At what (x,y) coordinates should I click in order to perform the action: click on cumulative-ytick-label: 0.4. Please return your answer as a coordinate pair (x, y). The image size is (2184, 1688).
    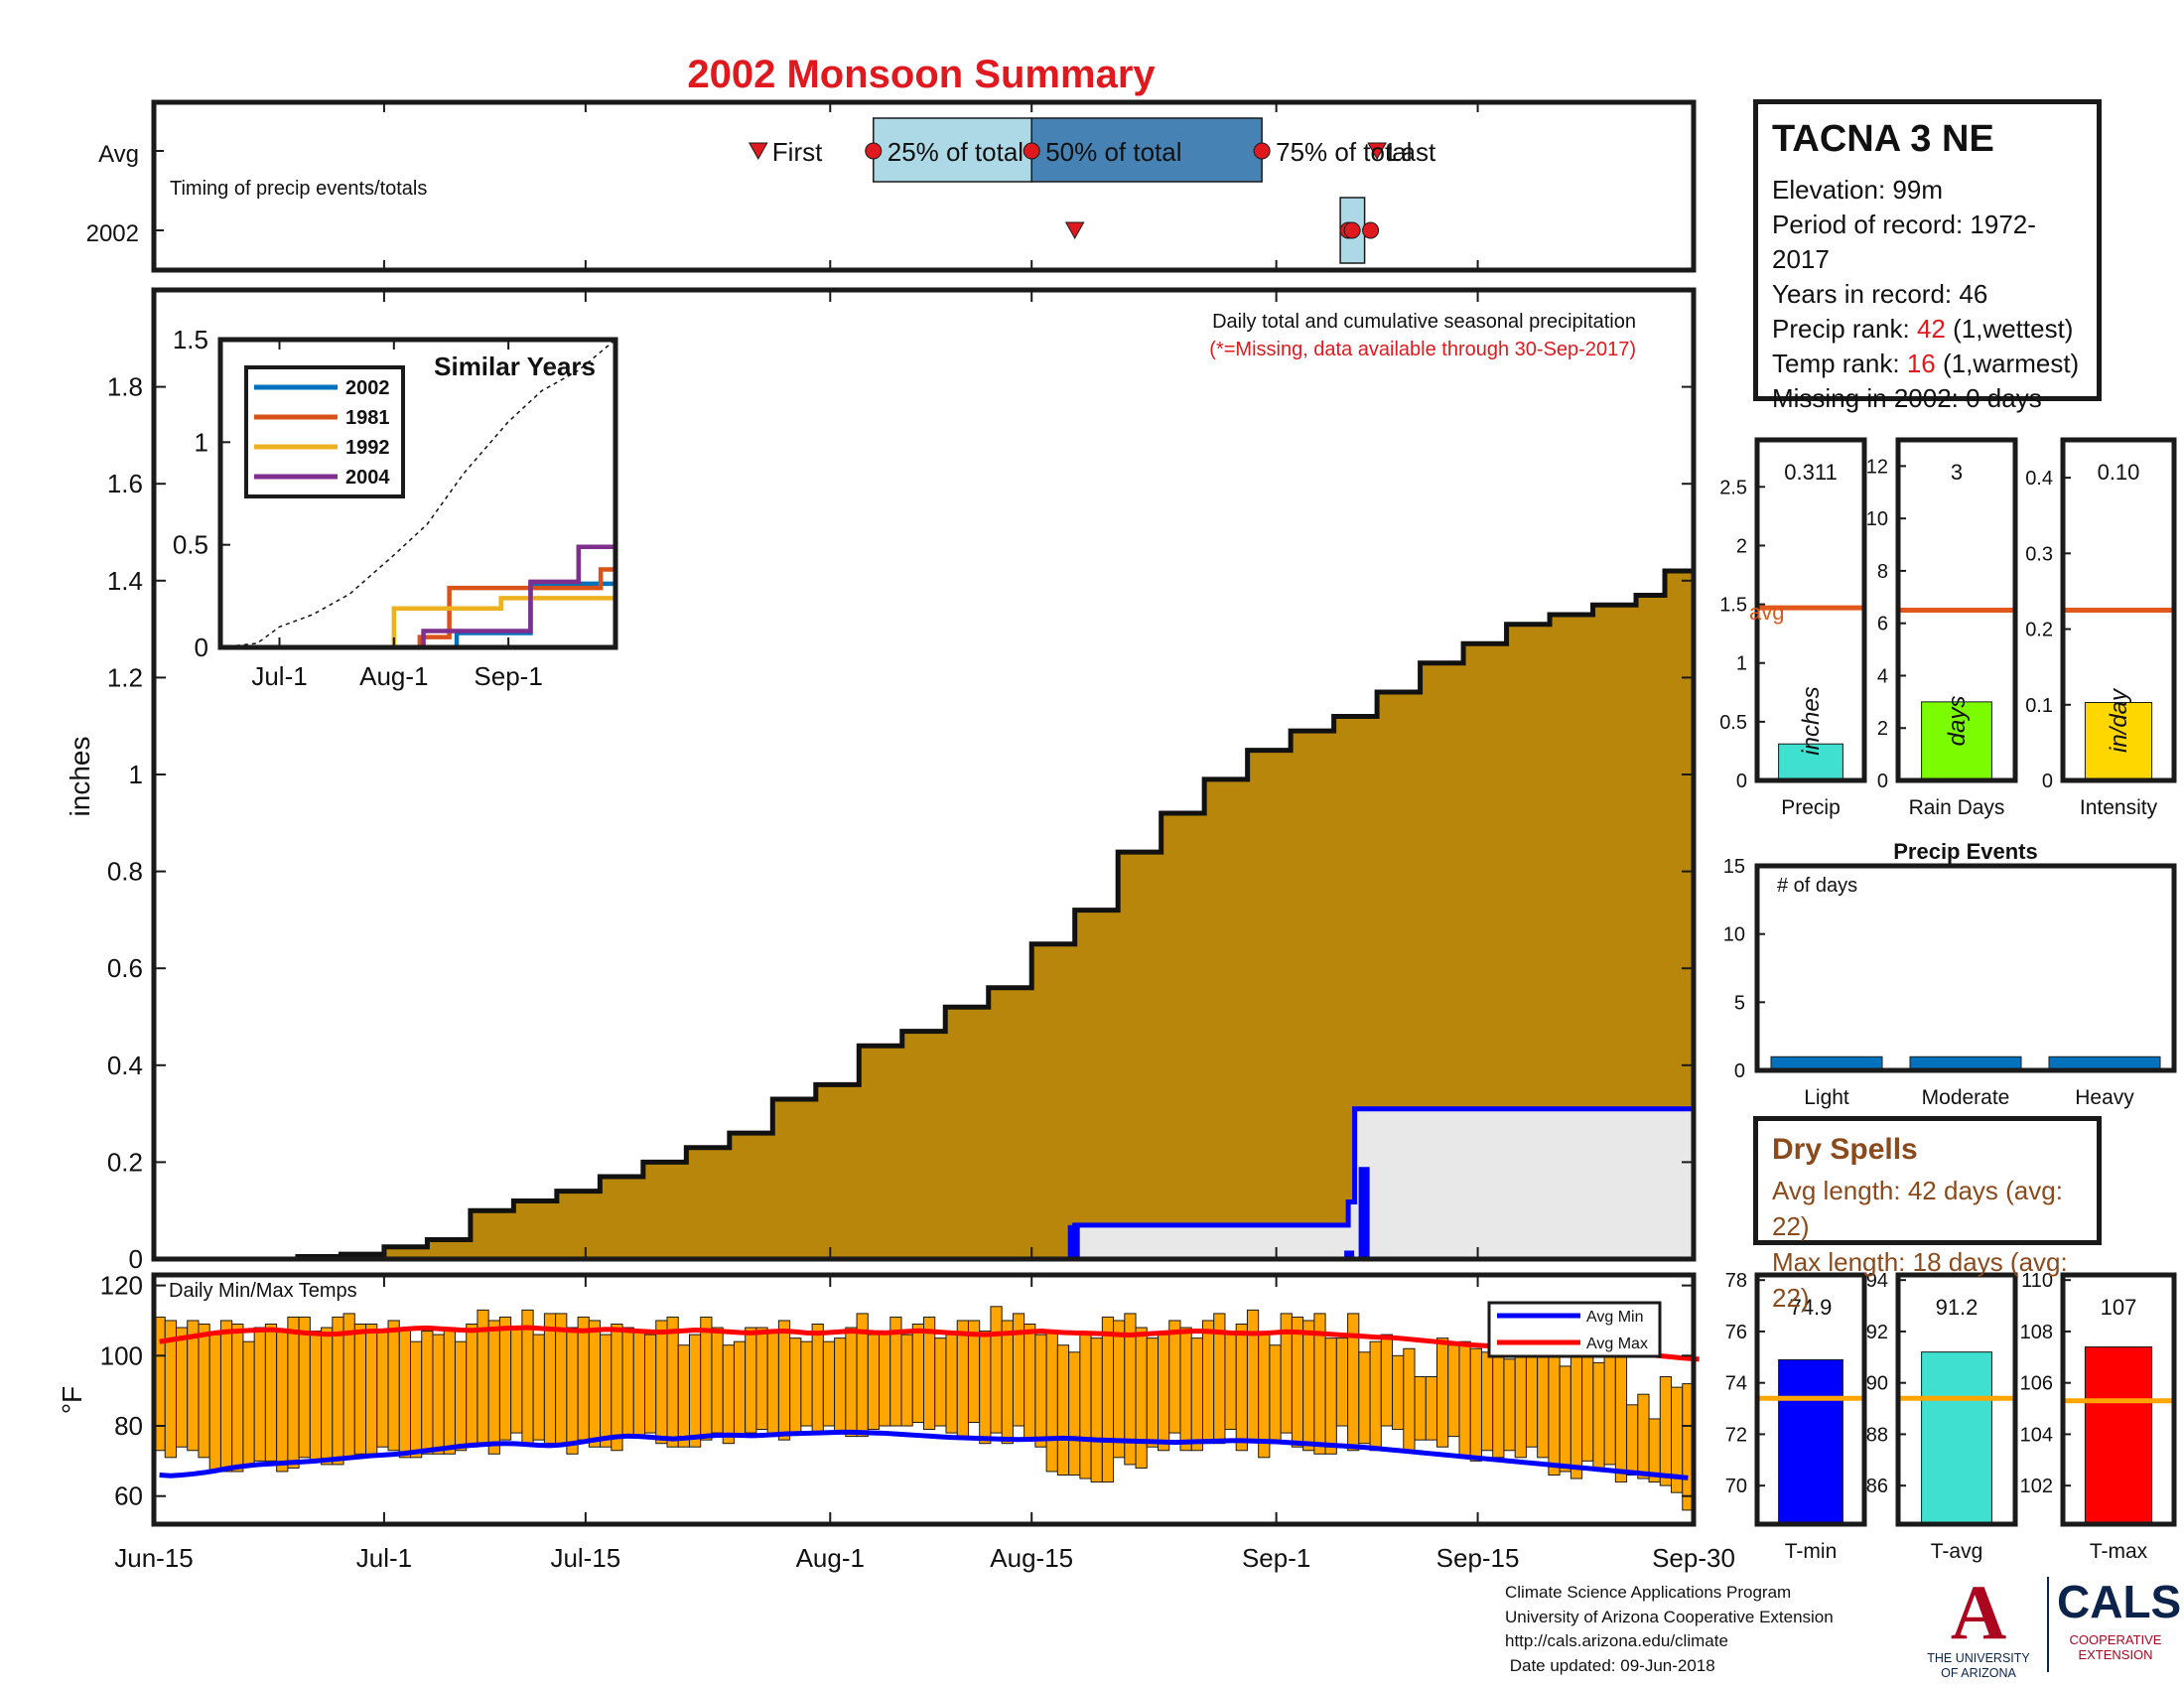
    Looking at the image, I should click on (125, 1065).